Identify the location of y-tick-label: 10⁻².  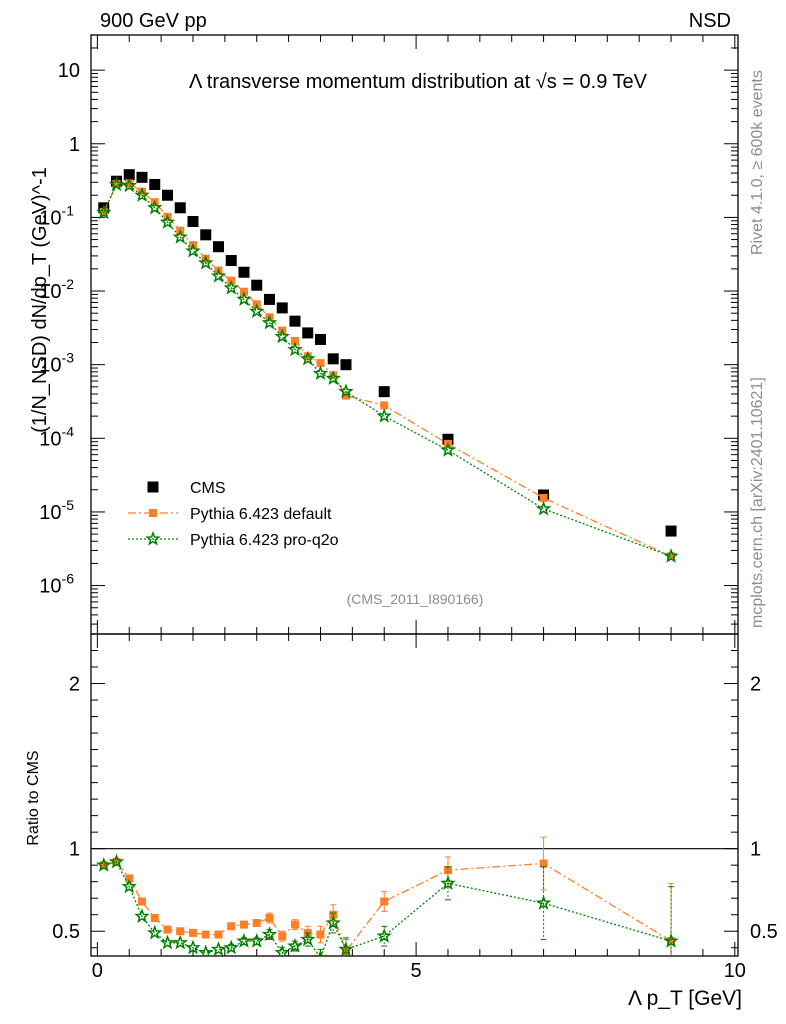
(56, 289).